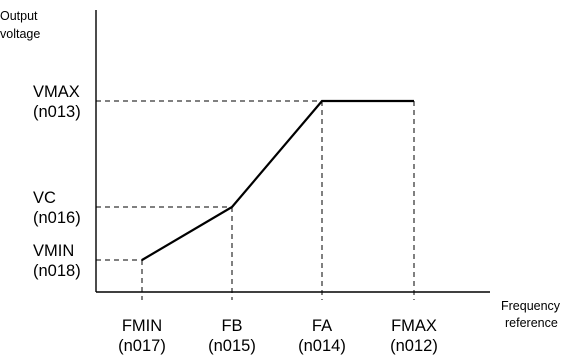 The width and height of the screenshot is (579, 358). I want to click on y-axis-title-line-2: voltage, so click(20, 34).